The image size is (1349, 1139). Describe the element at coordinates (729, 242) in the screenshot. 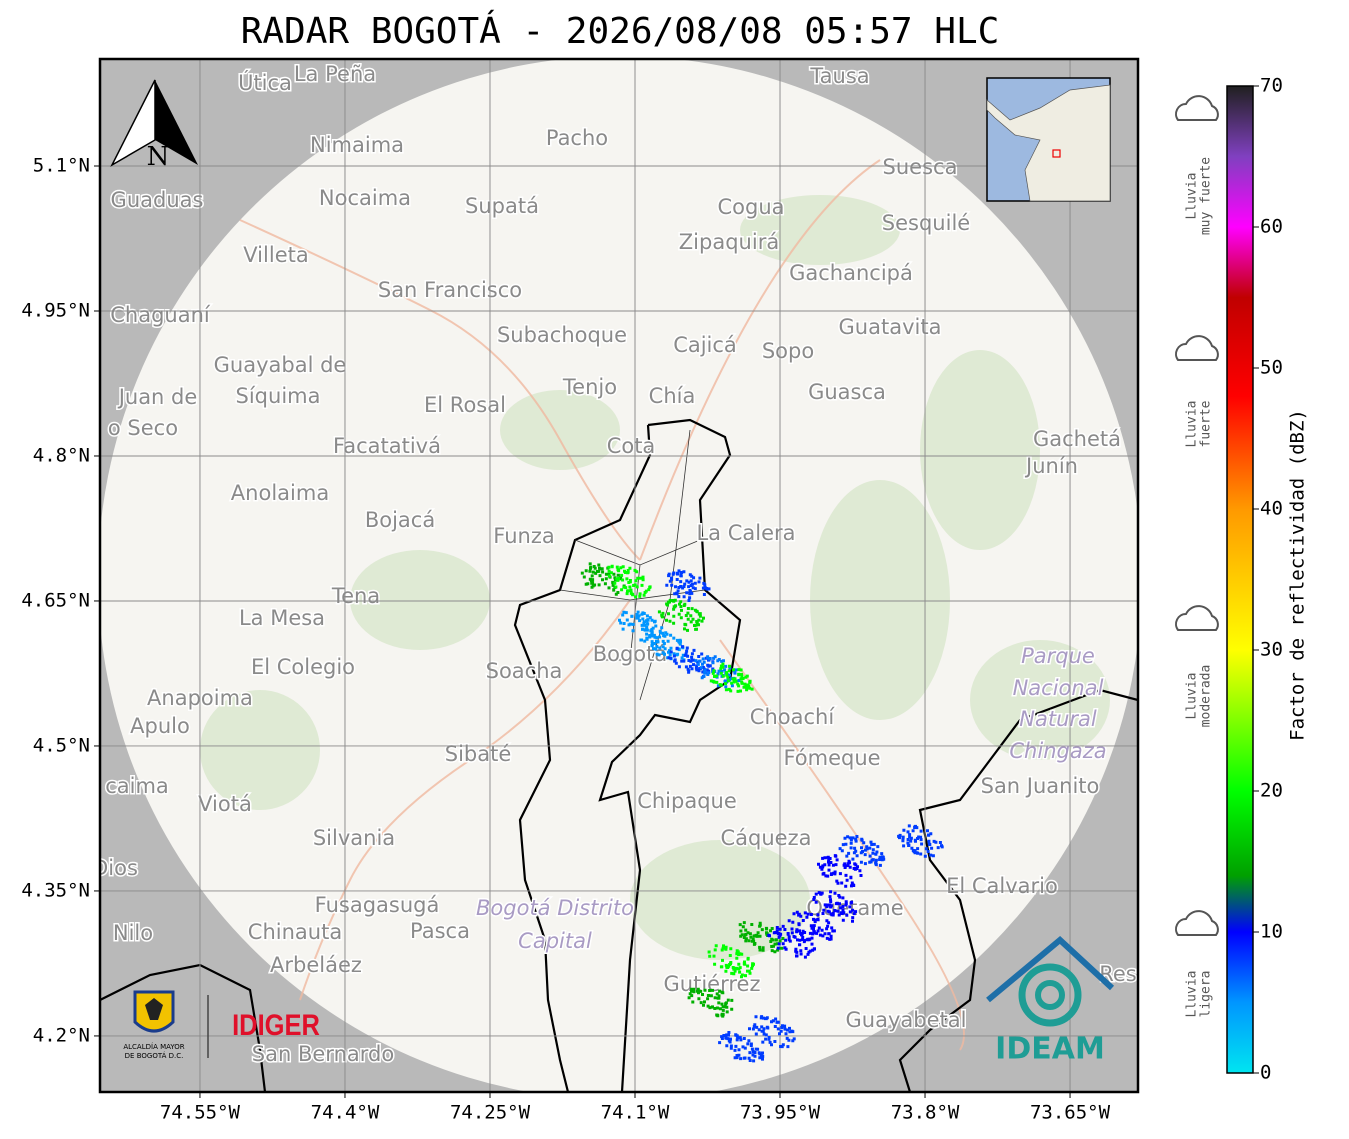

I see `place-label: Zipaquirá` at that location.